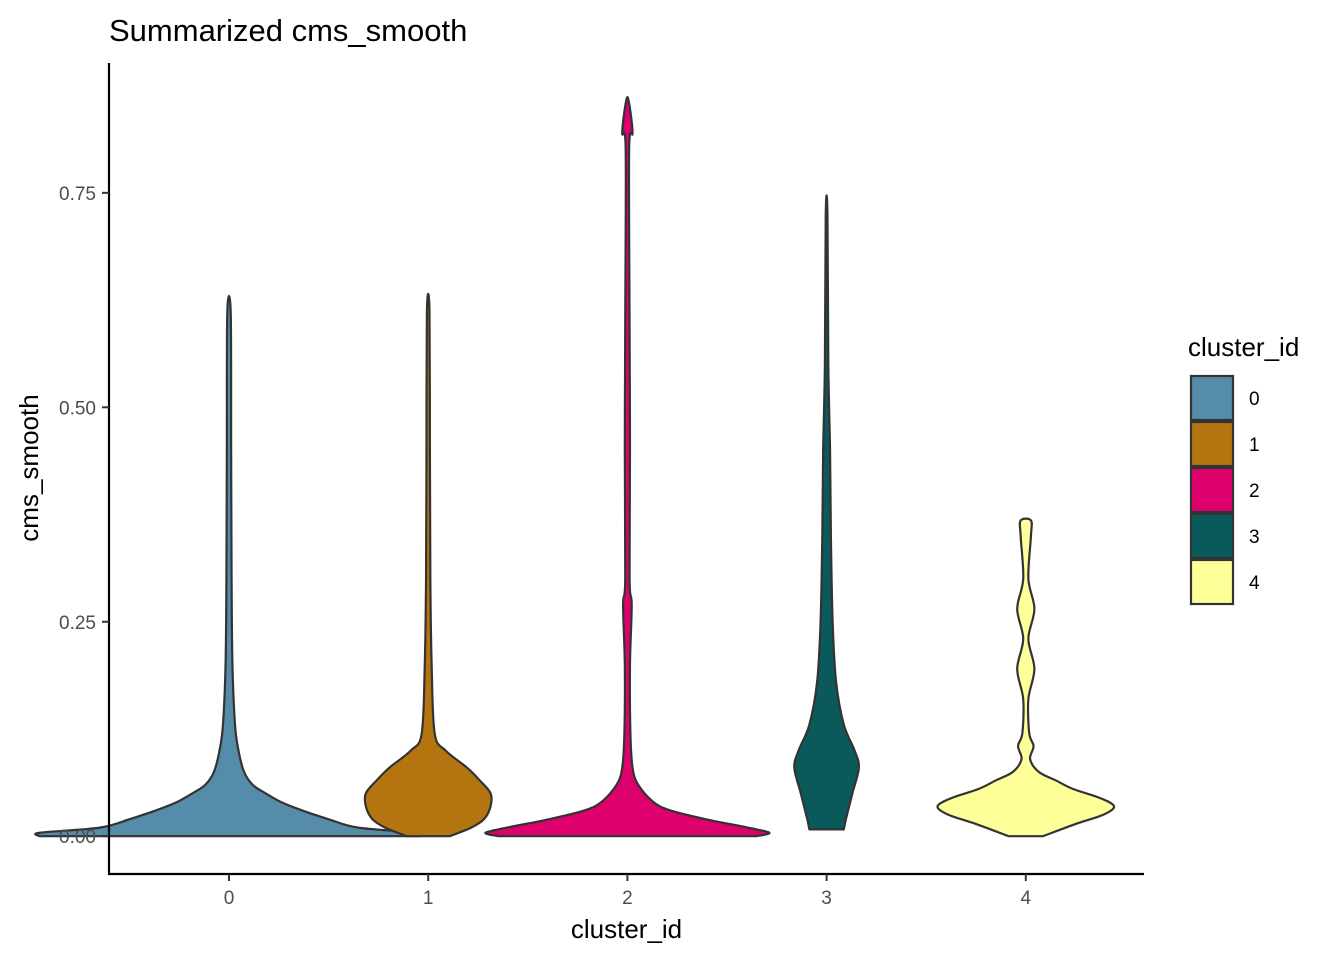  I want to click on legend: cluster_id 0 1 2 3 4, so click(1243, 469).